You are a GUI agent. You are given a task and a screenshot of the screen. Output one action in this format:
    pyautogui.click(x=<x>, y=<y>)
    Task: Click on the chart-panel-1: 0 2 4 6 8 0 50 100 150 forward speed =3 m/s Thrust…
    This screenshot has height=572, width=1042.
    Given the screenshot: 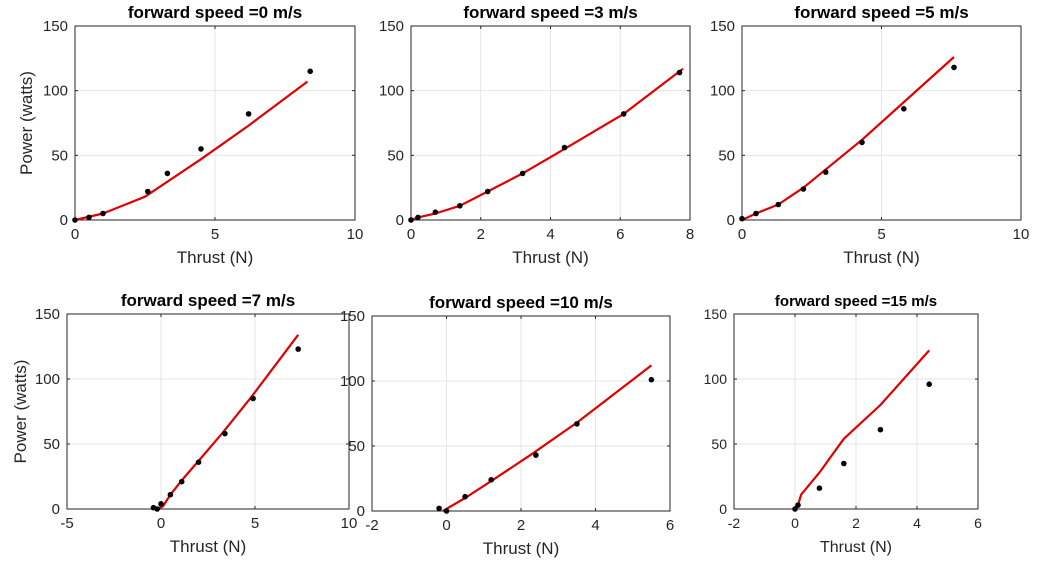 What is the action you would take?
    pyautogui.click(x=536, y=135)
    